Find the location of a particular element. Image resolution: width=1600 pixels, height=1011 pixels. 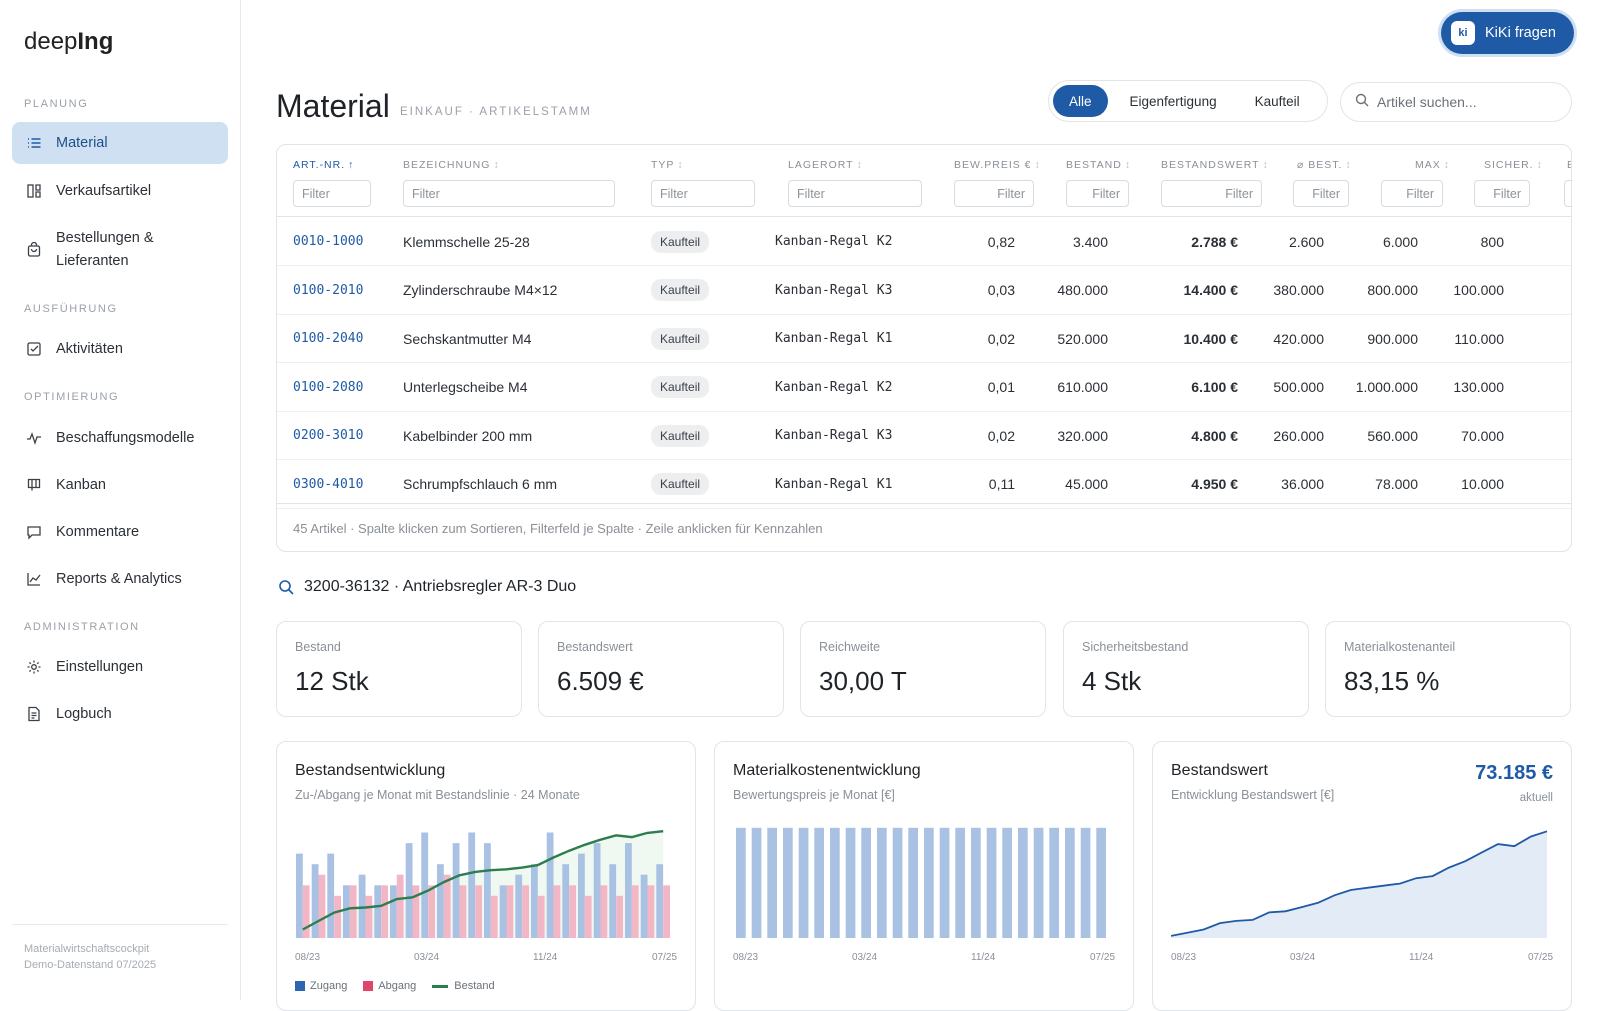

filter-preis: Filter is located at coordinates (994, 193).